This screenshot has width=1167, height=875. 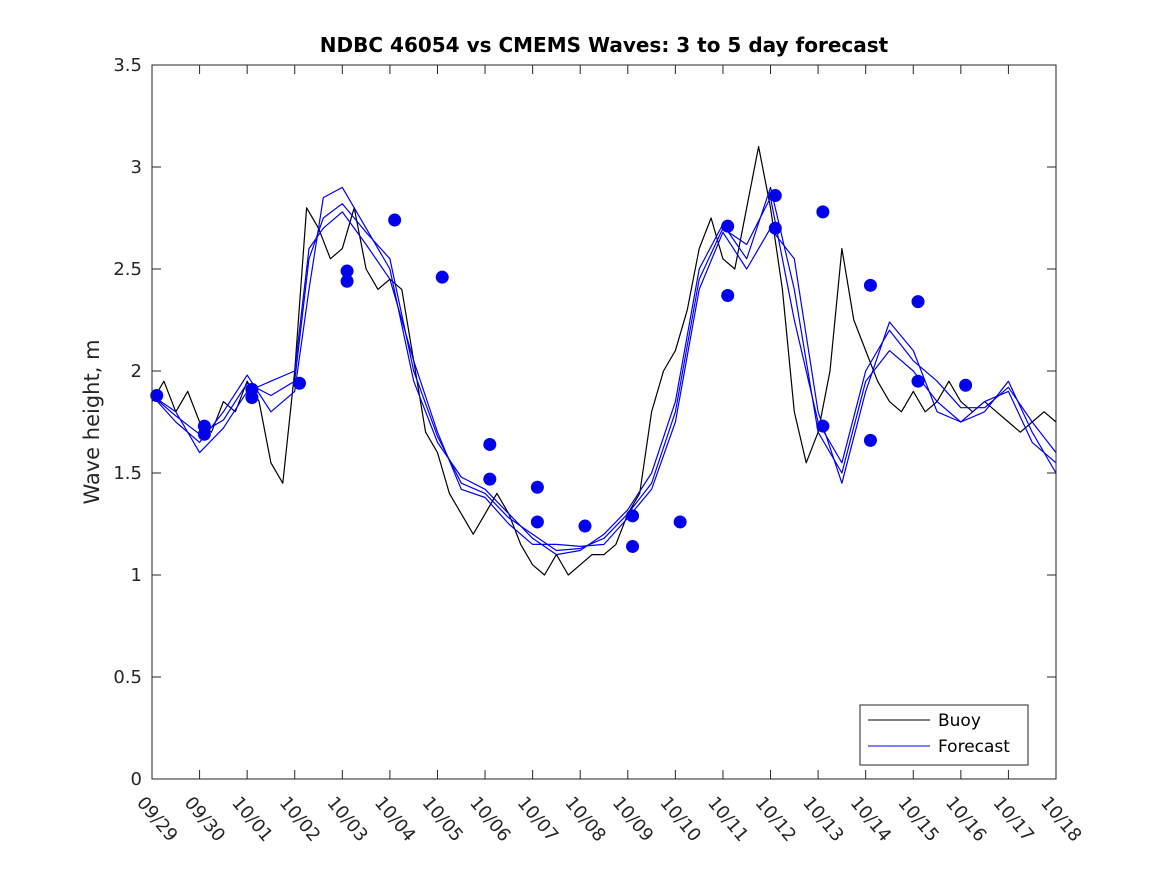 What do you see at coordinates (959, 721) in the screenshot?
I see `legend-label-buoy: Buoy` at bounding box center [959, 721].